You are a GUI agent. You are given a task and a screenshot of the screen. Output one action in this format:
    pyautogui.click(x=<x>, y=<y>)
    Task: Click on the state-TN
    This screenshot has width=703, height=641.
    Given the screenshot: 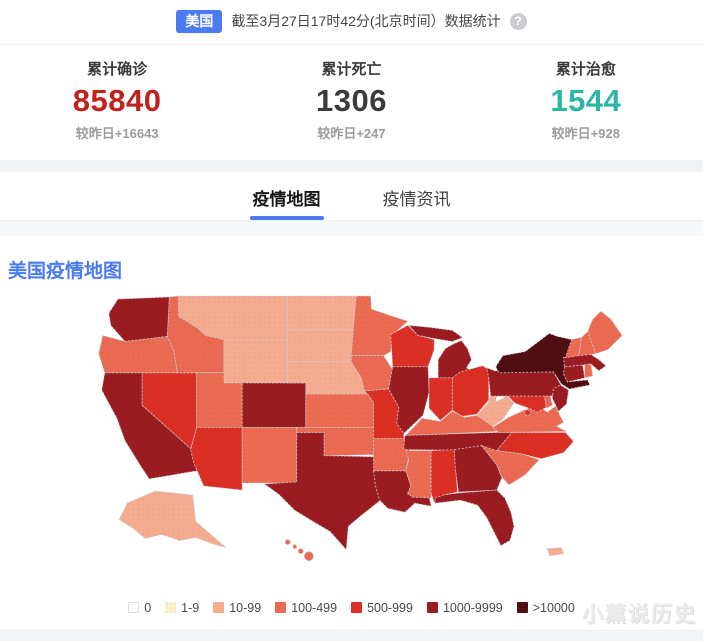 What is the action you would take?
    pyautogui.click(x=458, y=441)
    